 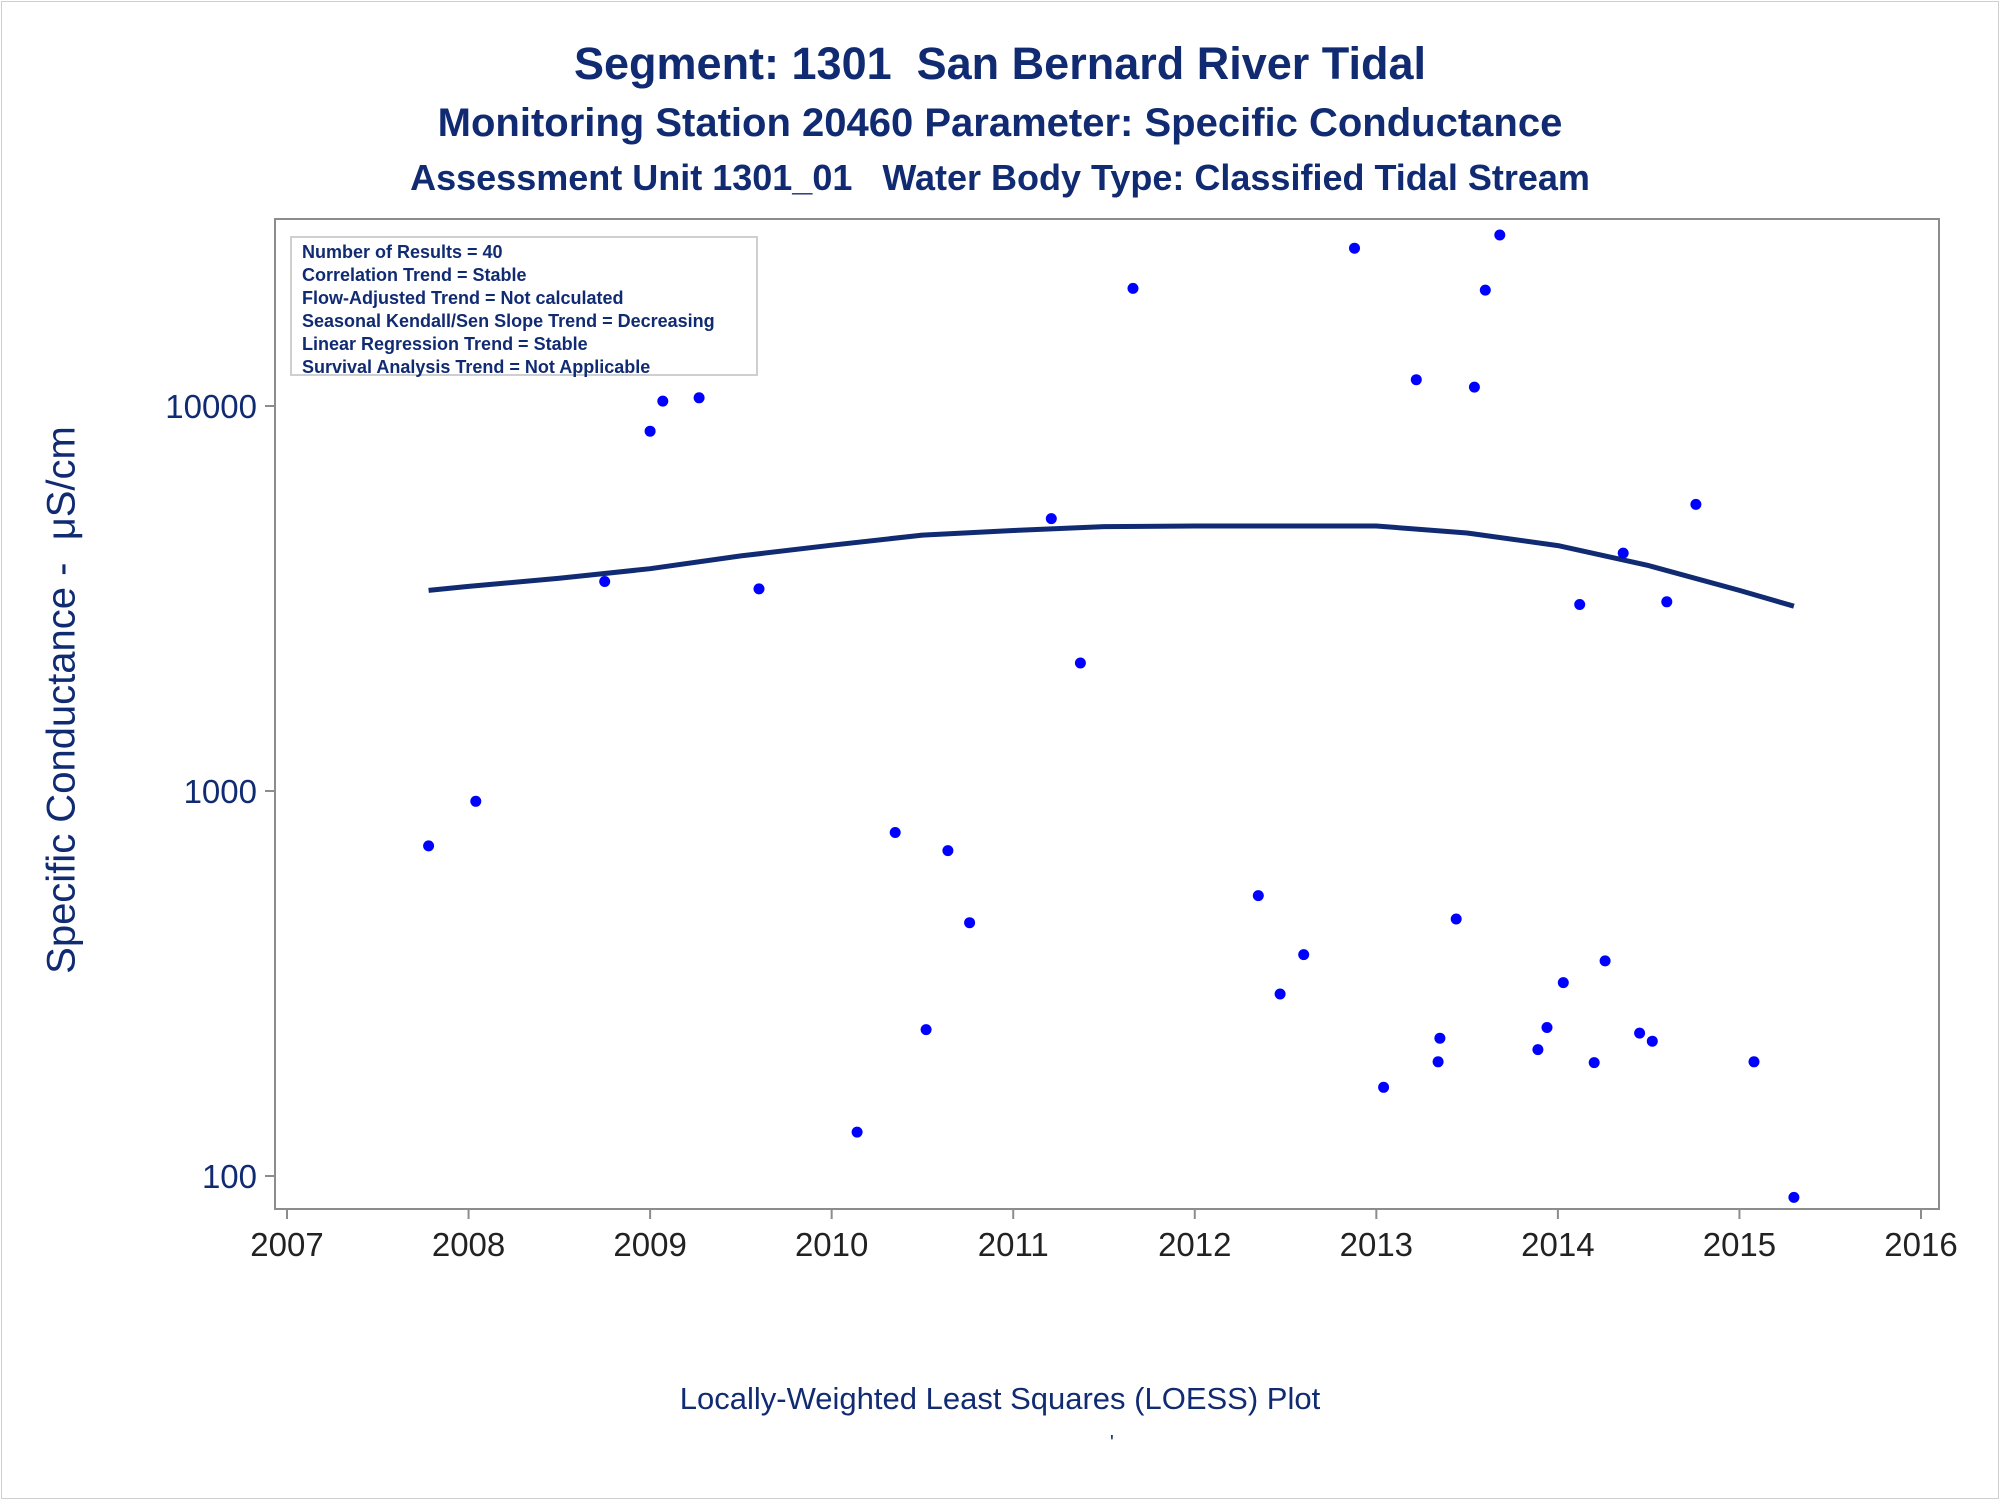 What do you see at coordinates (1557, 1244) in the screenshot?
I see `x-tick-label: 2014` at bounding box center [1557, 1244].